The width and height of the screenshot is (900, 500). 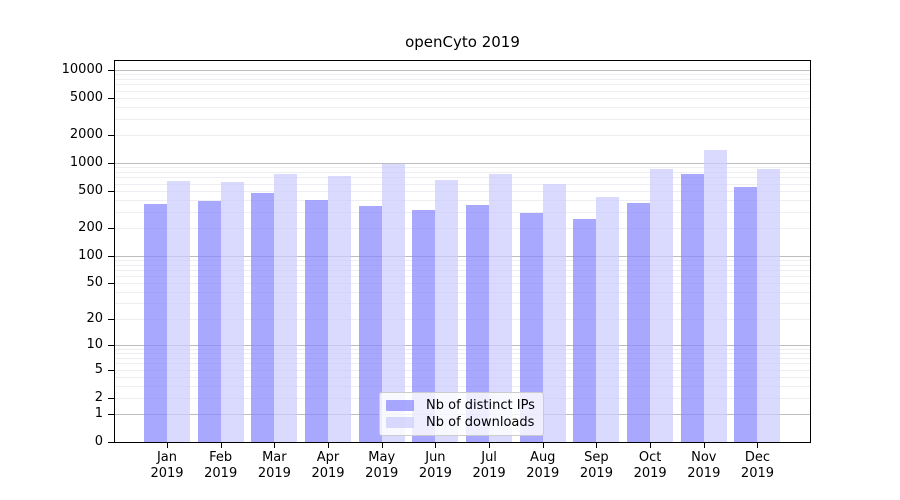 I want to click on legend-row-downloads: Nb of downloads, so click(x=461, y=422).